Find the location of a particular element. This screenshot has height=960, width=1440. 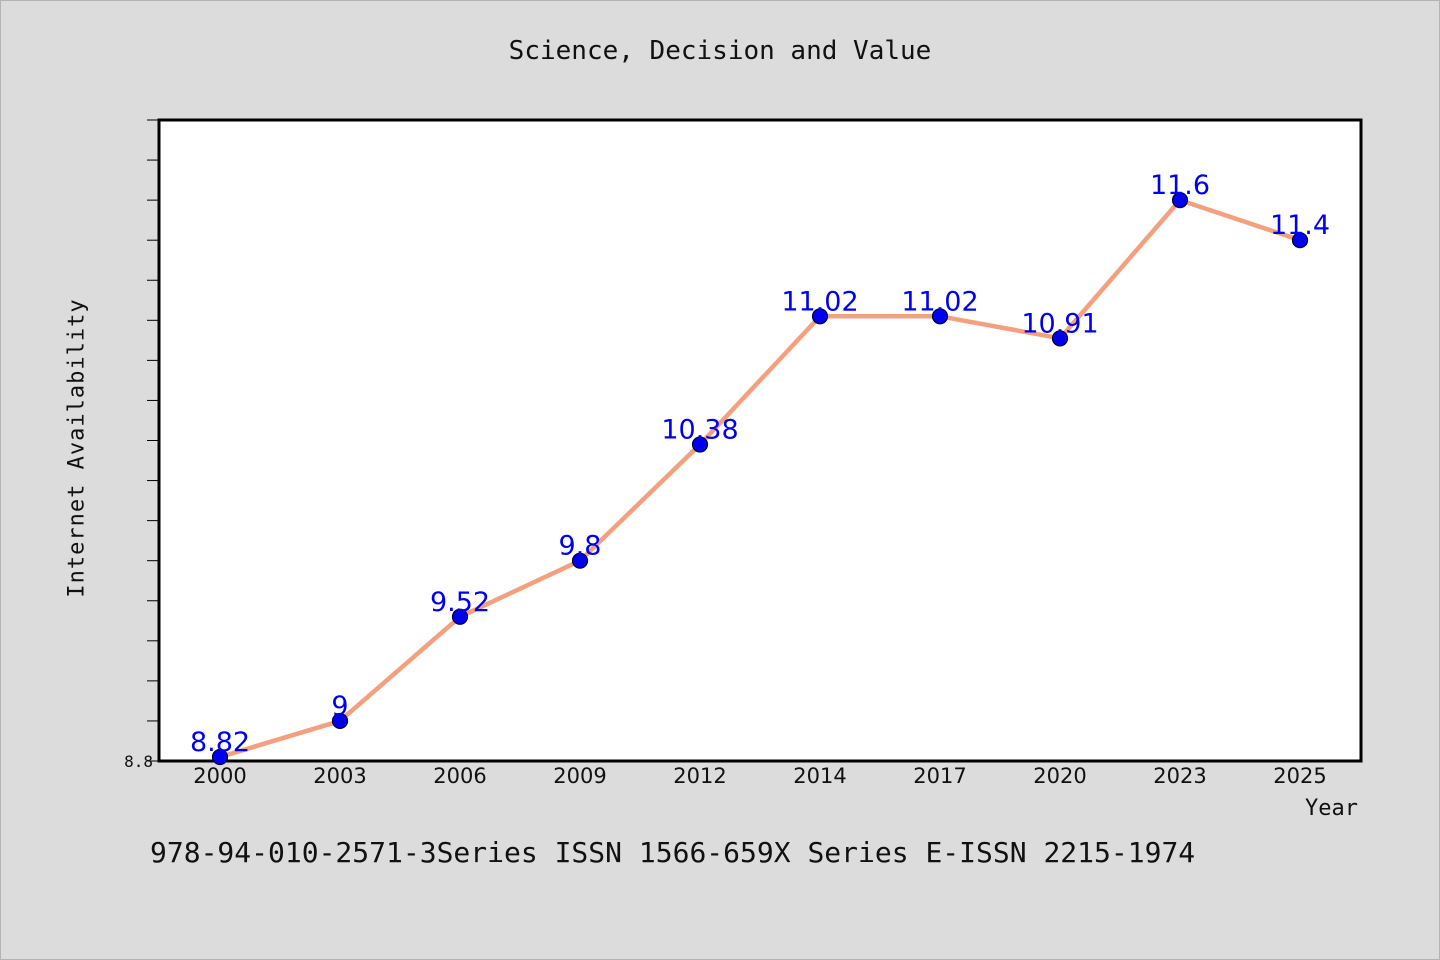

x-tick-label: 2025 is located at coordinates (1299, 776).